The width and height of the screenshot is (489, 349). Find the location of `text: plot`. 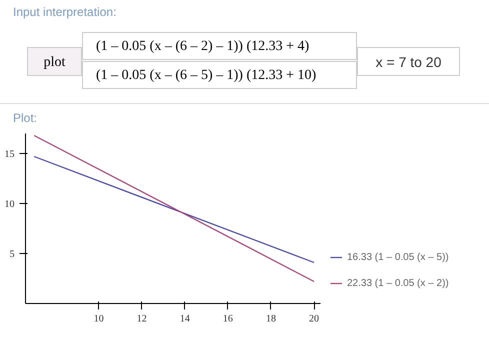

text: plot is located at coordinates (54, 61).